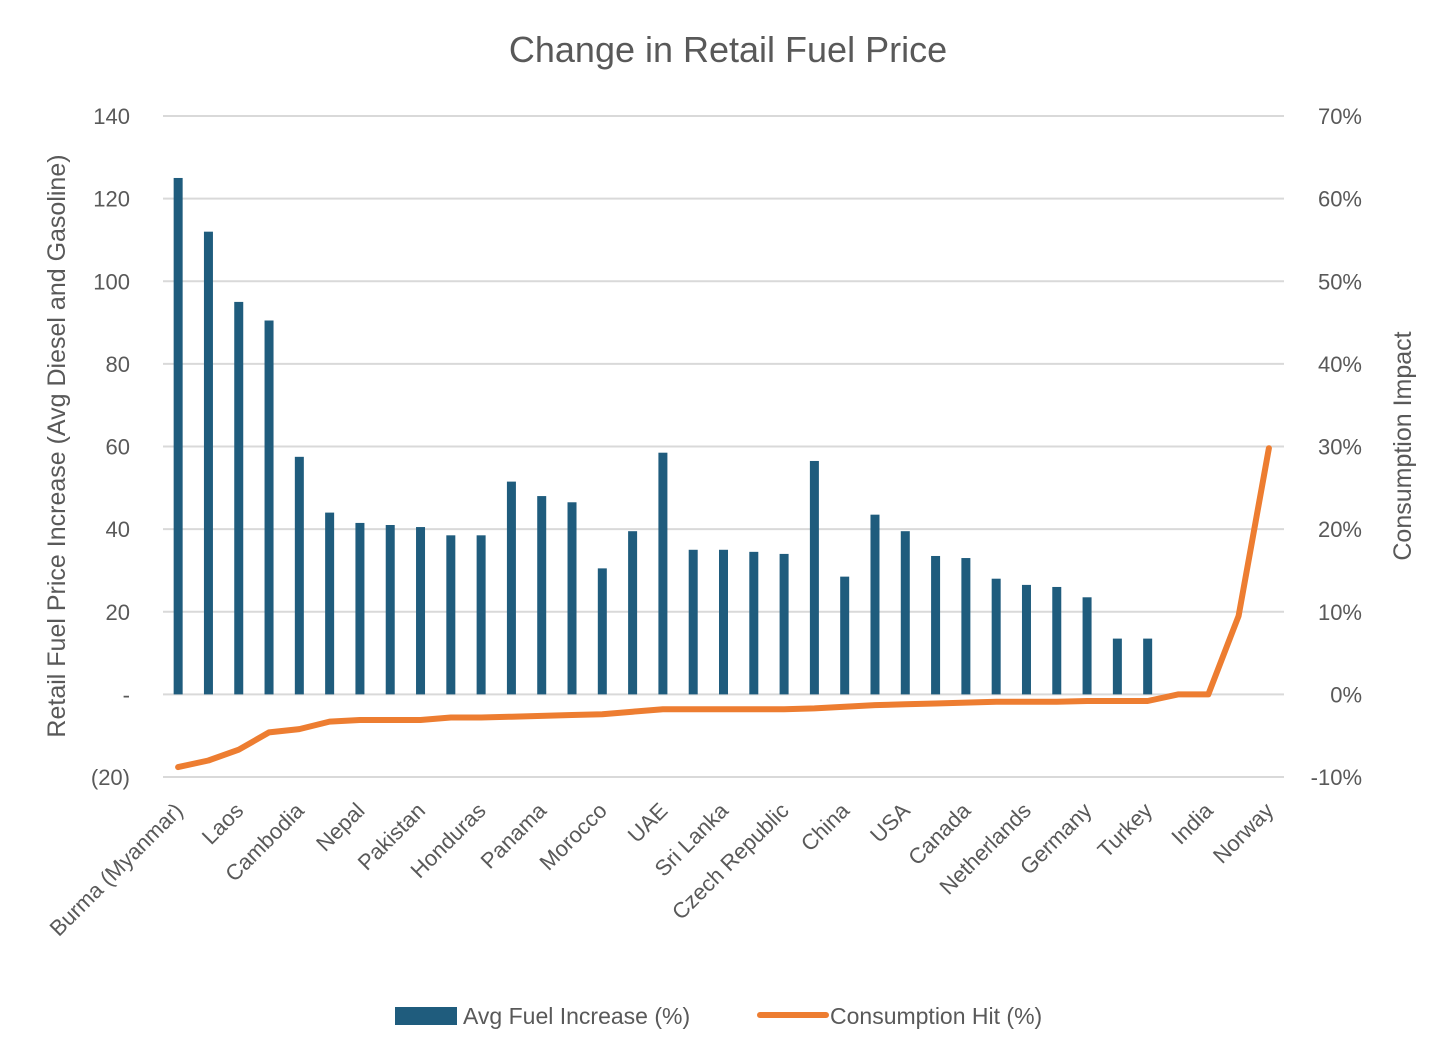 The width and height of the screenshot is (1456, 1044). Describe the element at coordinates (890, 823) in the screenshot. I see `category-label: USA` at that location.